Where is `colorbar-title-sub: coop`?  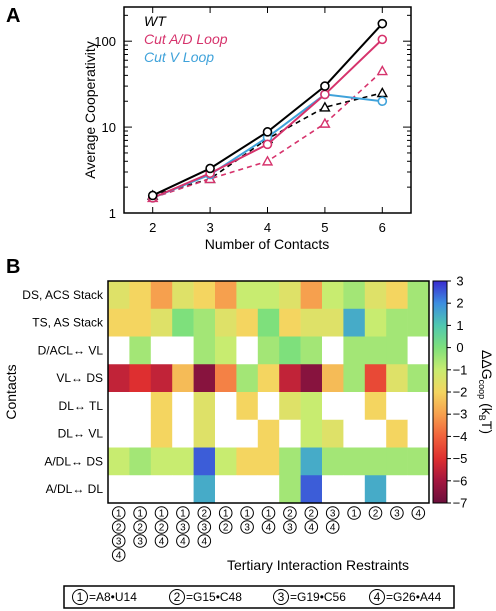
colorbar-title-sub: coop is located at coordinates (482, 390).